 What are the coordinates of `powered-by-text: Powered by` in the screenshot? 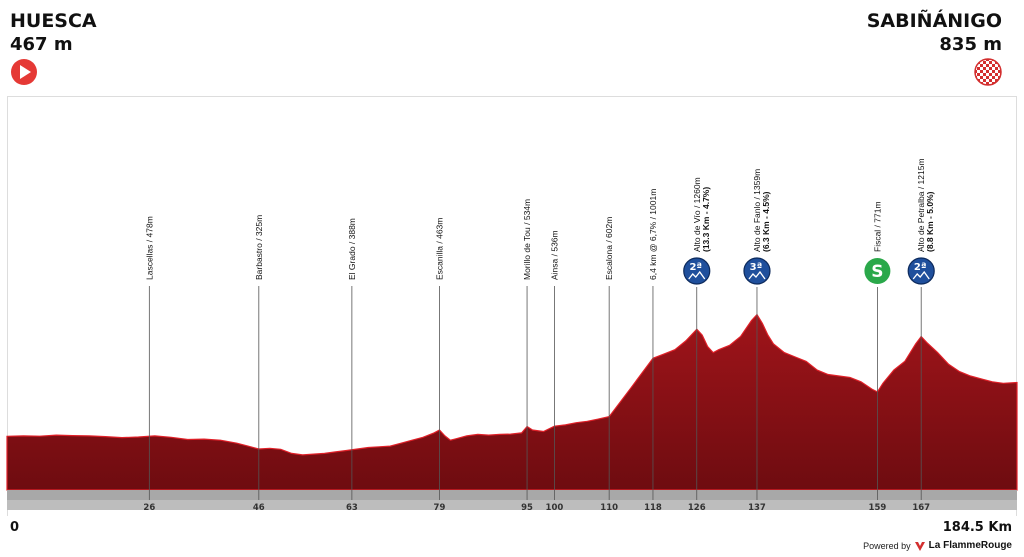 It's located at (887, 545).